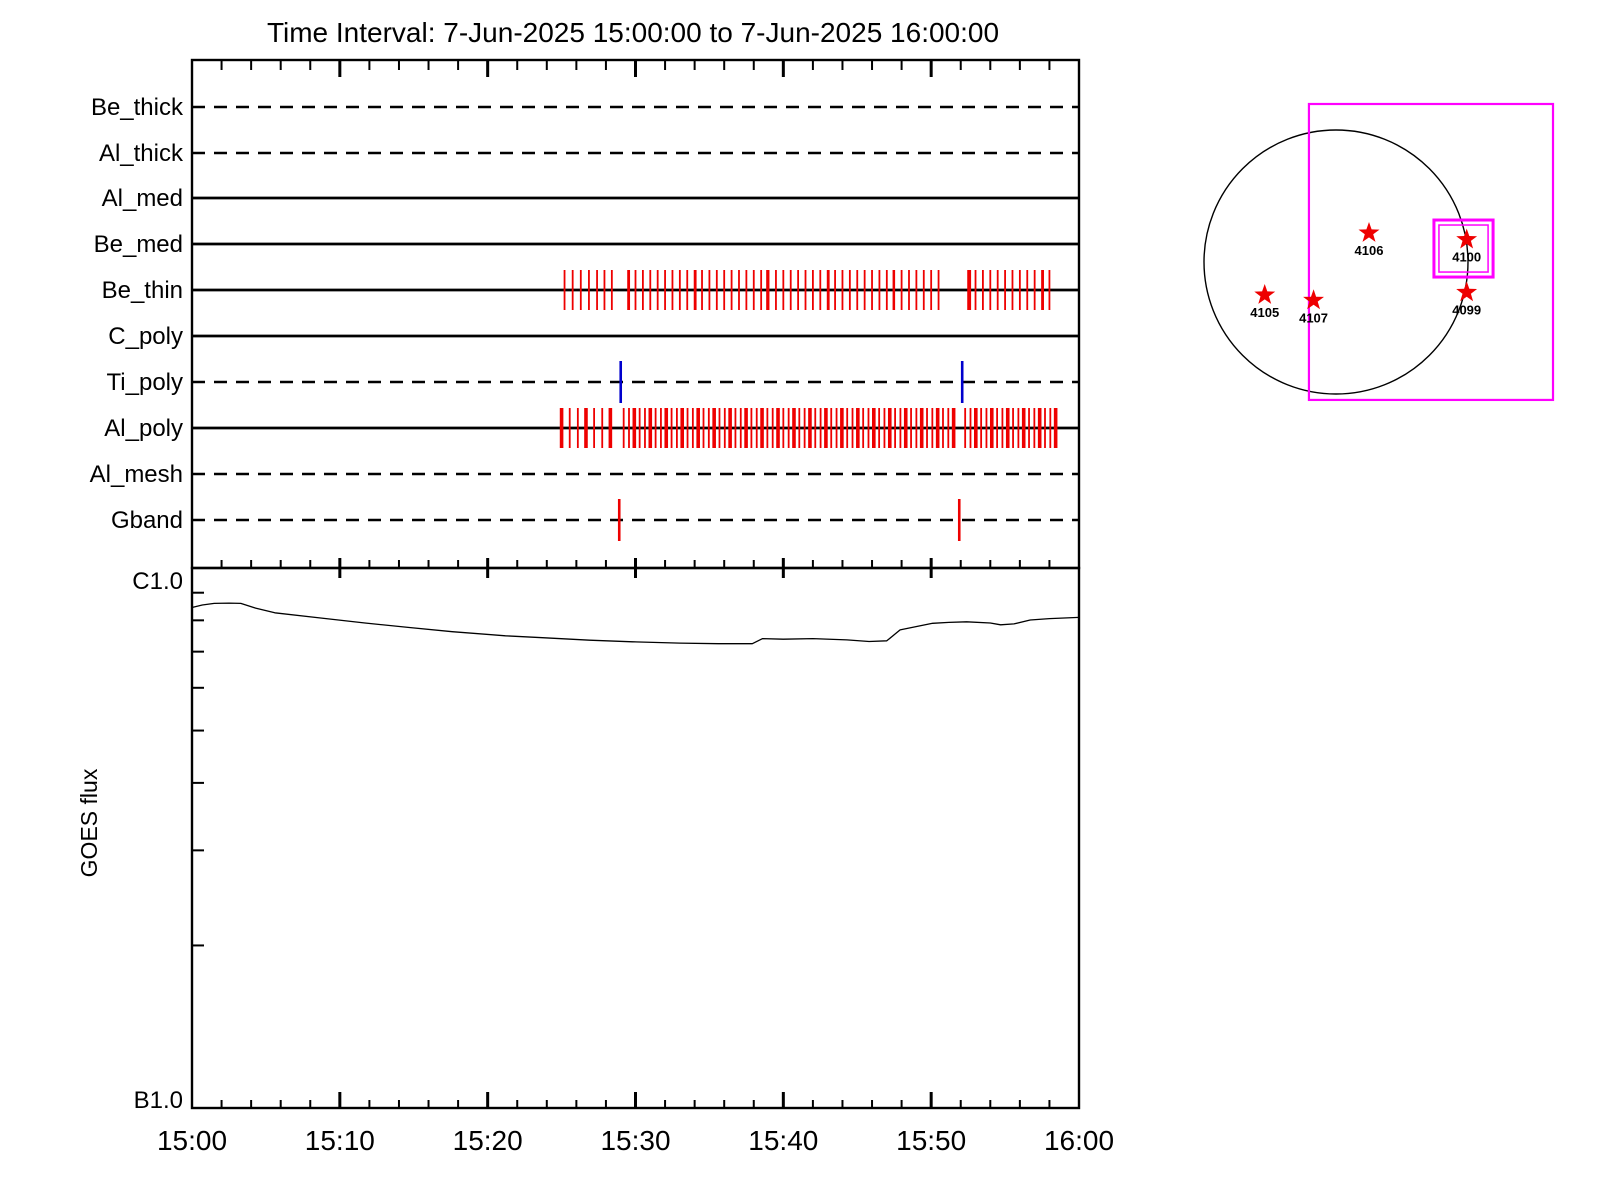  What do you see at coordinates (147, 520) in the screenshot?
I see `channel-label-Gband: Gband` at bounding box center [147, 520].